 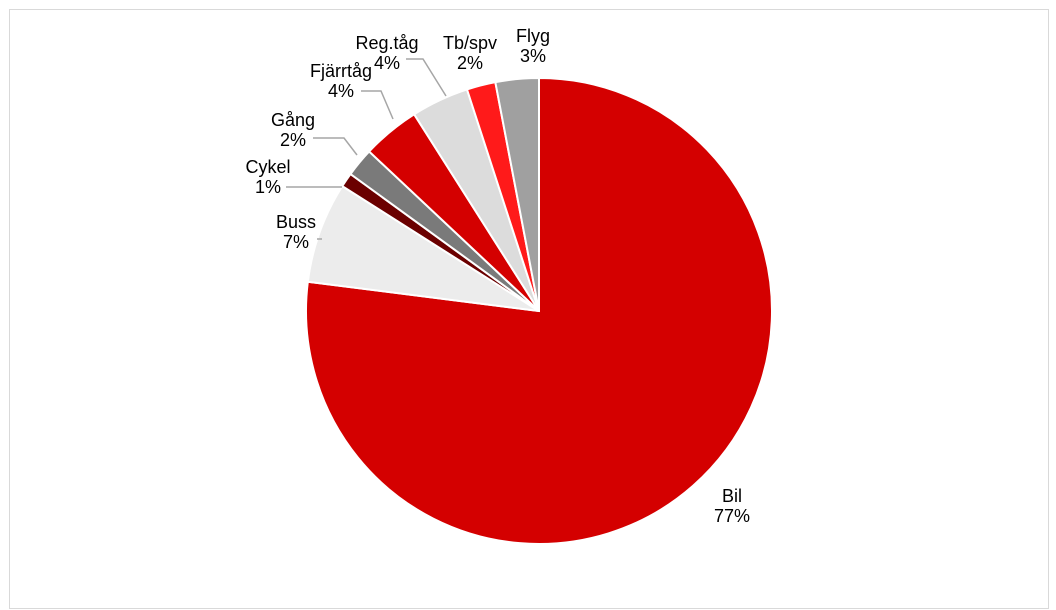 What do you see at coordinates (423, 248) in the screenshot?
I see `pie-slice-buss` at bounding box center [423, 248].